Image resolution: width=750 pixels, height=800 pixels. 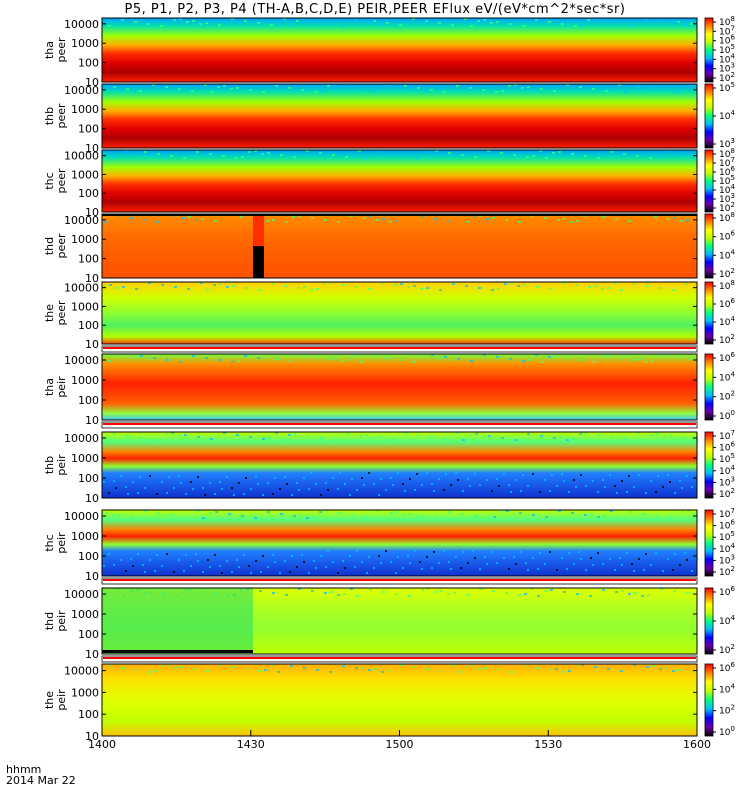 I want to click on data-gap-bar, so click(x=258, y=262).